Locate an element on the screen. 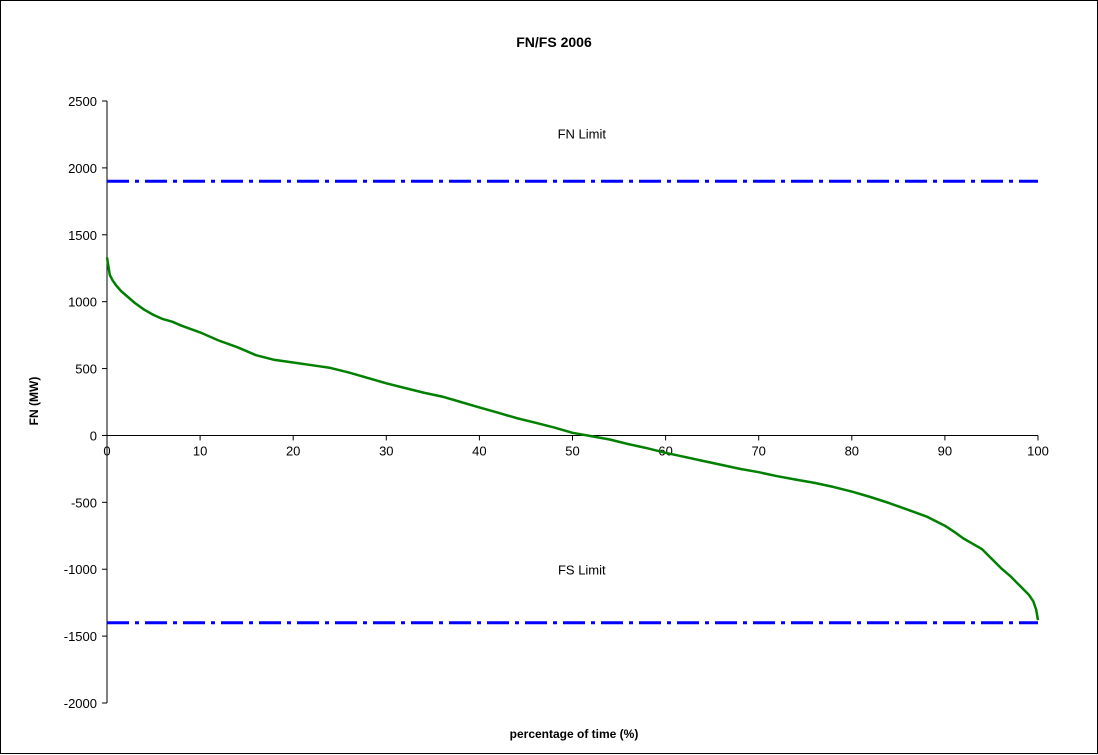  x-tick-label: 100 is located at coordinates (1038, 450).